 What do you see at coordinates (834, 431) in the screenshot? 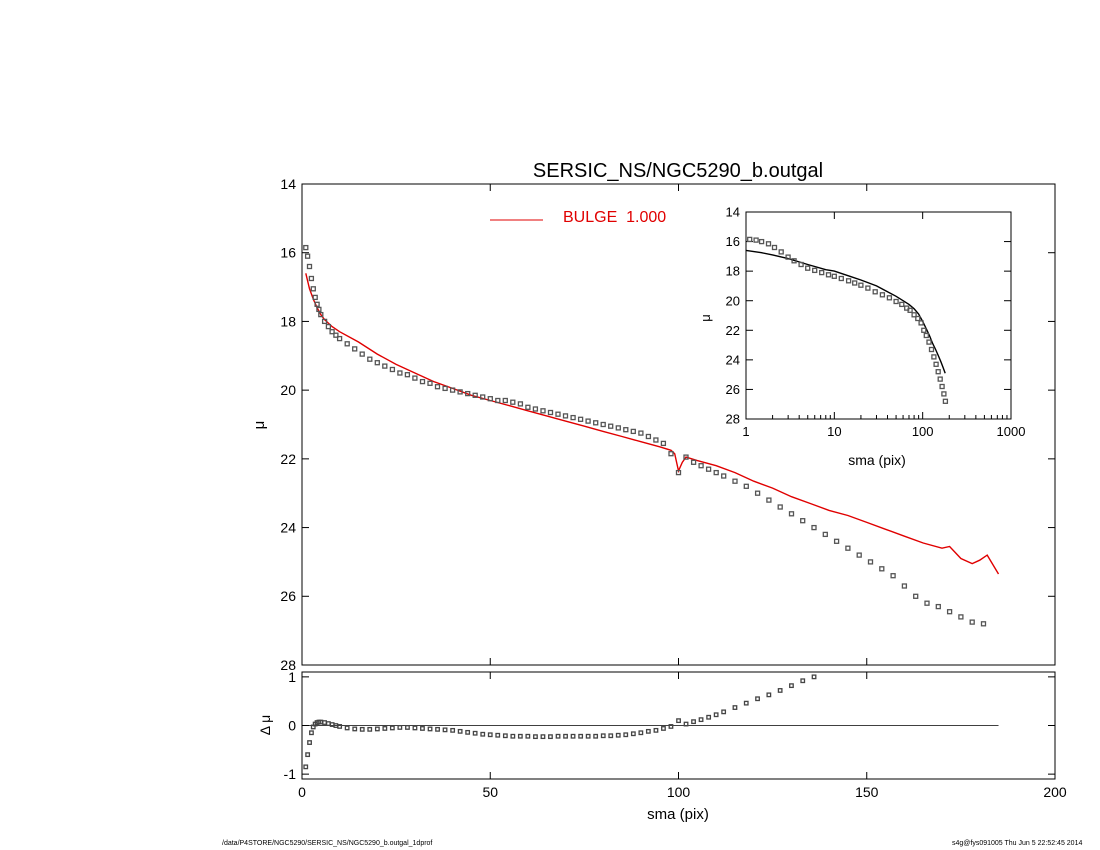
I see `x-tick-label: 10` at bounding box center [834, 431].